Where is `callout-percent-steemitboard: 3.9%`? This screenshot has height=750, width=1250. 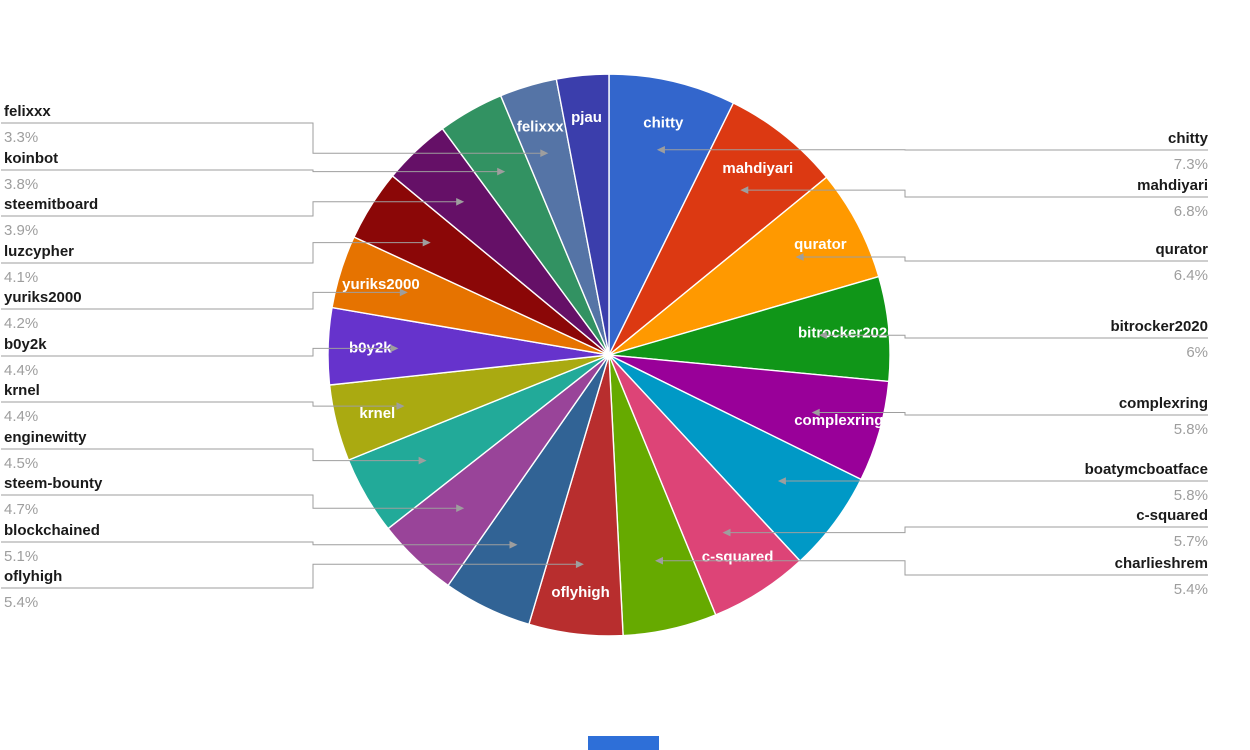 callout-percent-steemitboard: 3.9% is located at coordinates (21, 230).